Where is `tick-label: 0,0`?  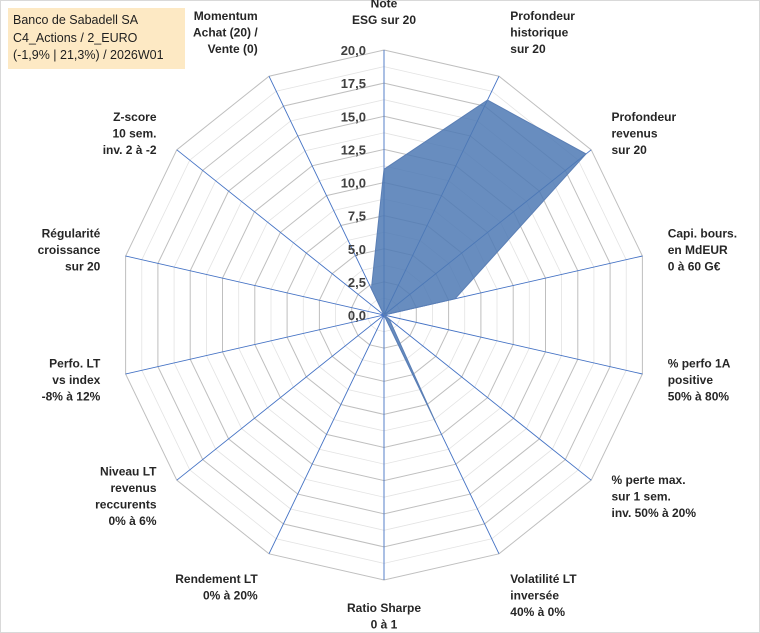 tick-label: 0,0 is located at coordinates (357, 315).